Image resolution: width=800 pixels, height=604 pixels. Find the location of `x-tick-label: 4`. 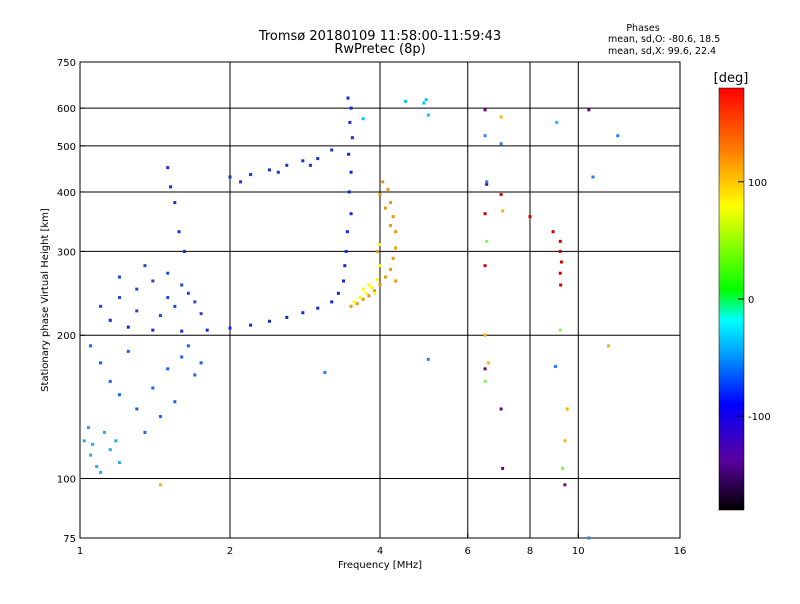

x-tick-label: 4 is located at coordinates (380, 551).